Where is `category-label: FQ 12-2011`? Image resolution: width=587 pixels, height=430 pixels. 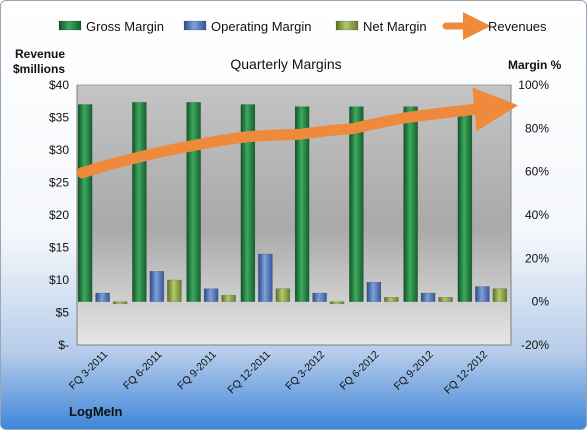
category-label: FQ 12-2011 is located at coordinates (249, 373).